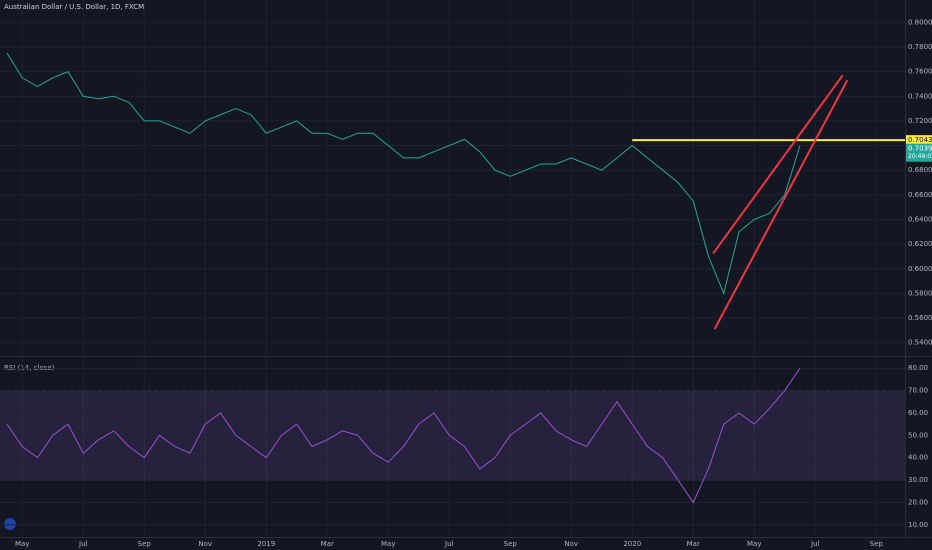 The width and height of the screenshot is (932, 550). Describe the element at coordinates (918, 368) in the screenshot. I see `y-tick-label: 80.00` at that location.